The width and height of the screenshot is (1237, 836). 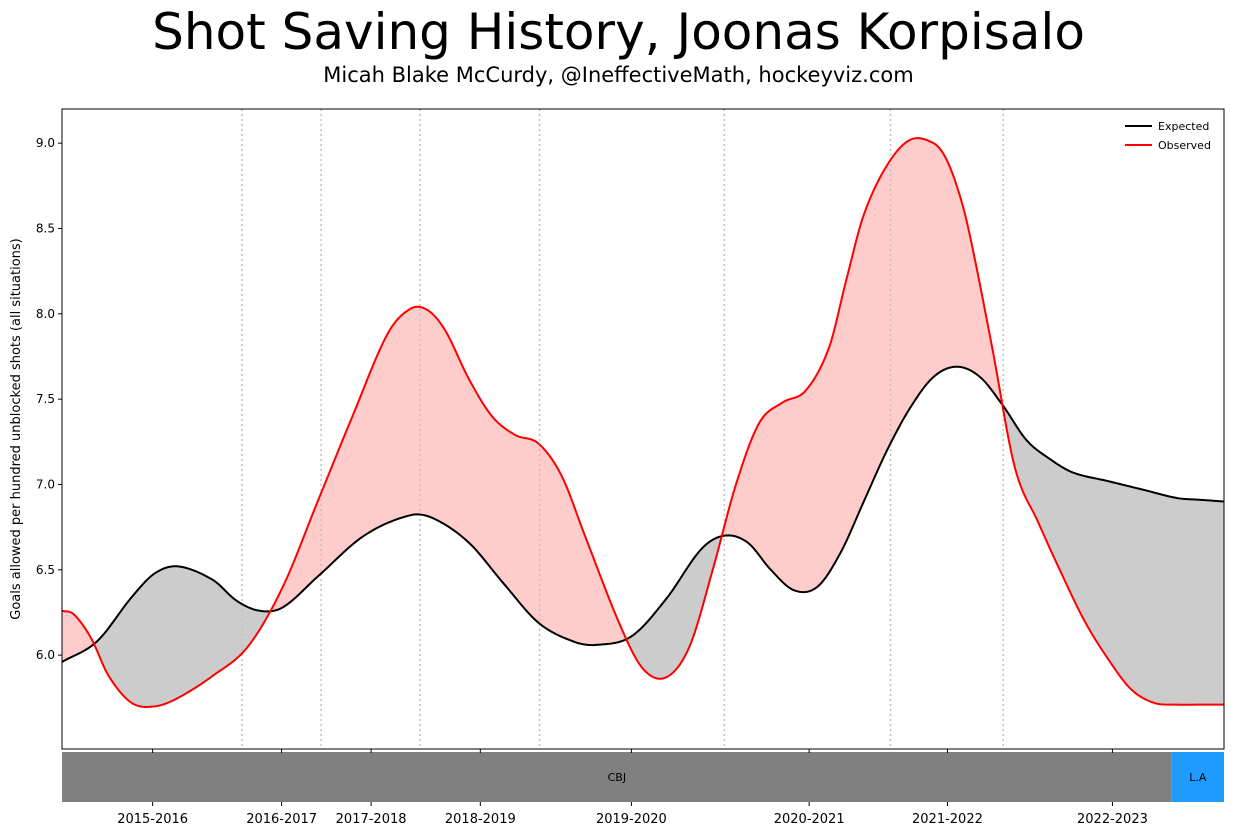 I want to click on legend-observed-label: Observed, so click(x=1184, y=145).